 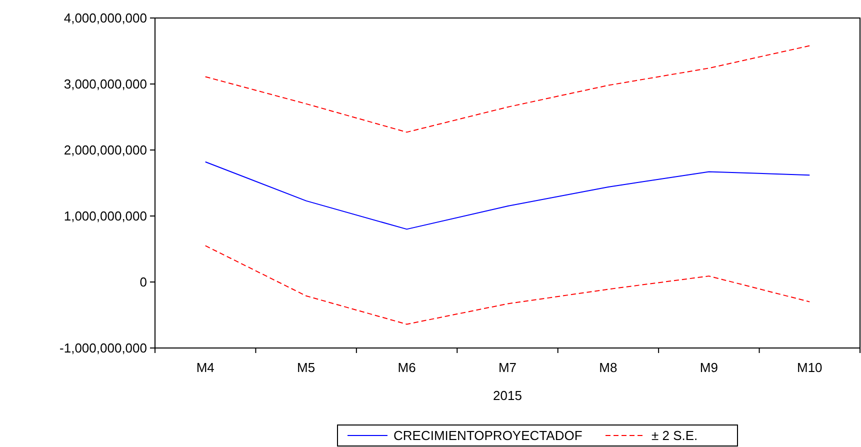 What do you see at coordinates (105, 150) in the screenshot?
I see `y-tick-label: 2,000,000,000` at bounding box center [105, 150].